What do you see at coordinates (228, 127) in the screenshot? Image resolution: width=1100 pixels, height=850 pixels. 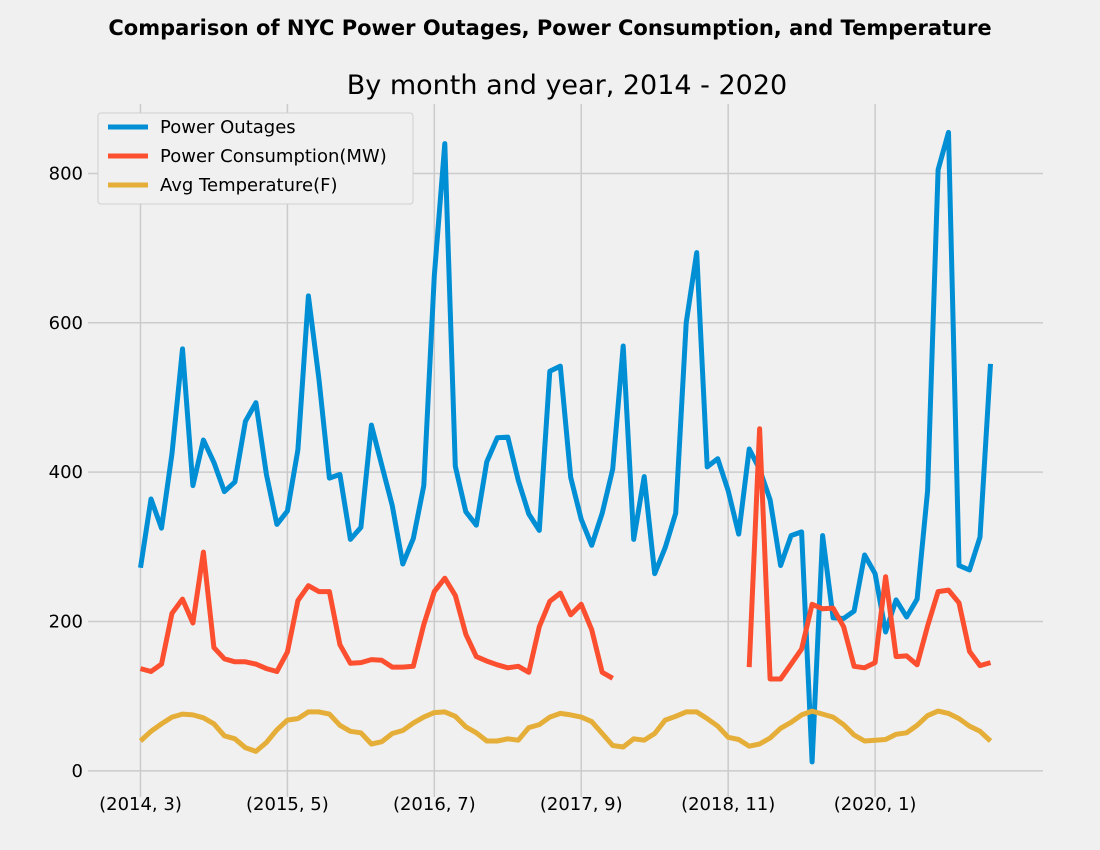 I see `legend-label: Power Outages` at bounding box center [228, 127].